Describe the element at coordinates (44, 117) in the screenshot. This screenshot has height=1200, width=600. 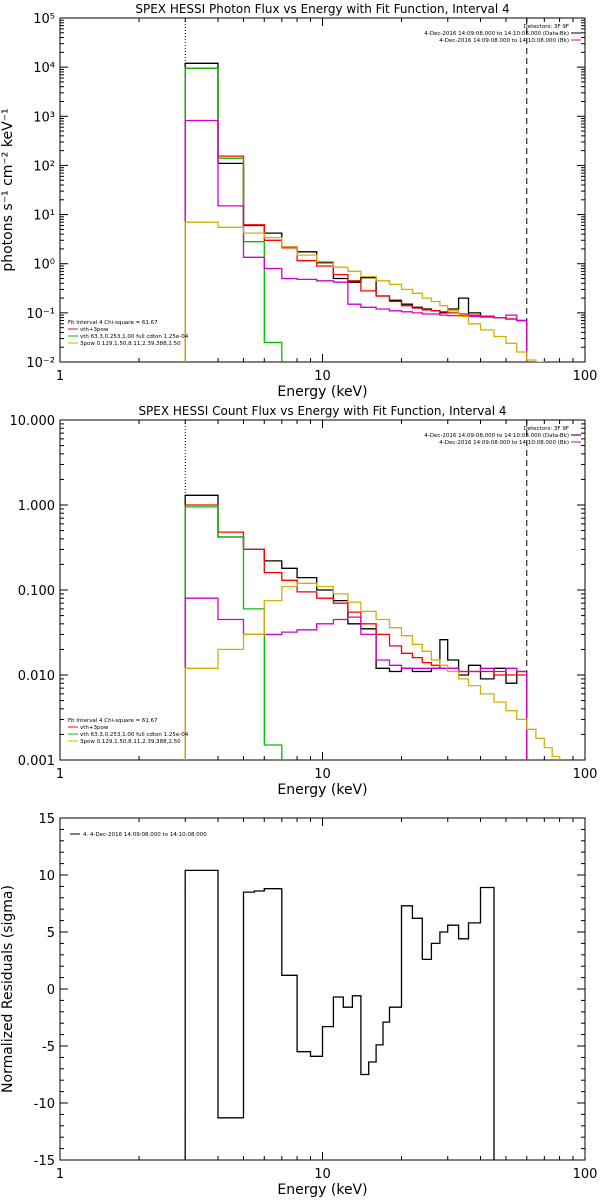
I see `y-tick-label: 10³` at that location.